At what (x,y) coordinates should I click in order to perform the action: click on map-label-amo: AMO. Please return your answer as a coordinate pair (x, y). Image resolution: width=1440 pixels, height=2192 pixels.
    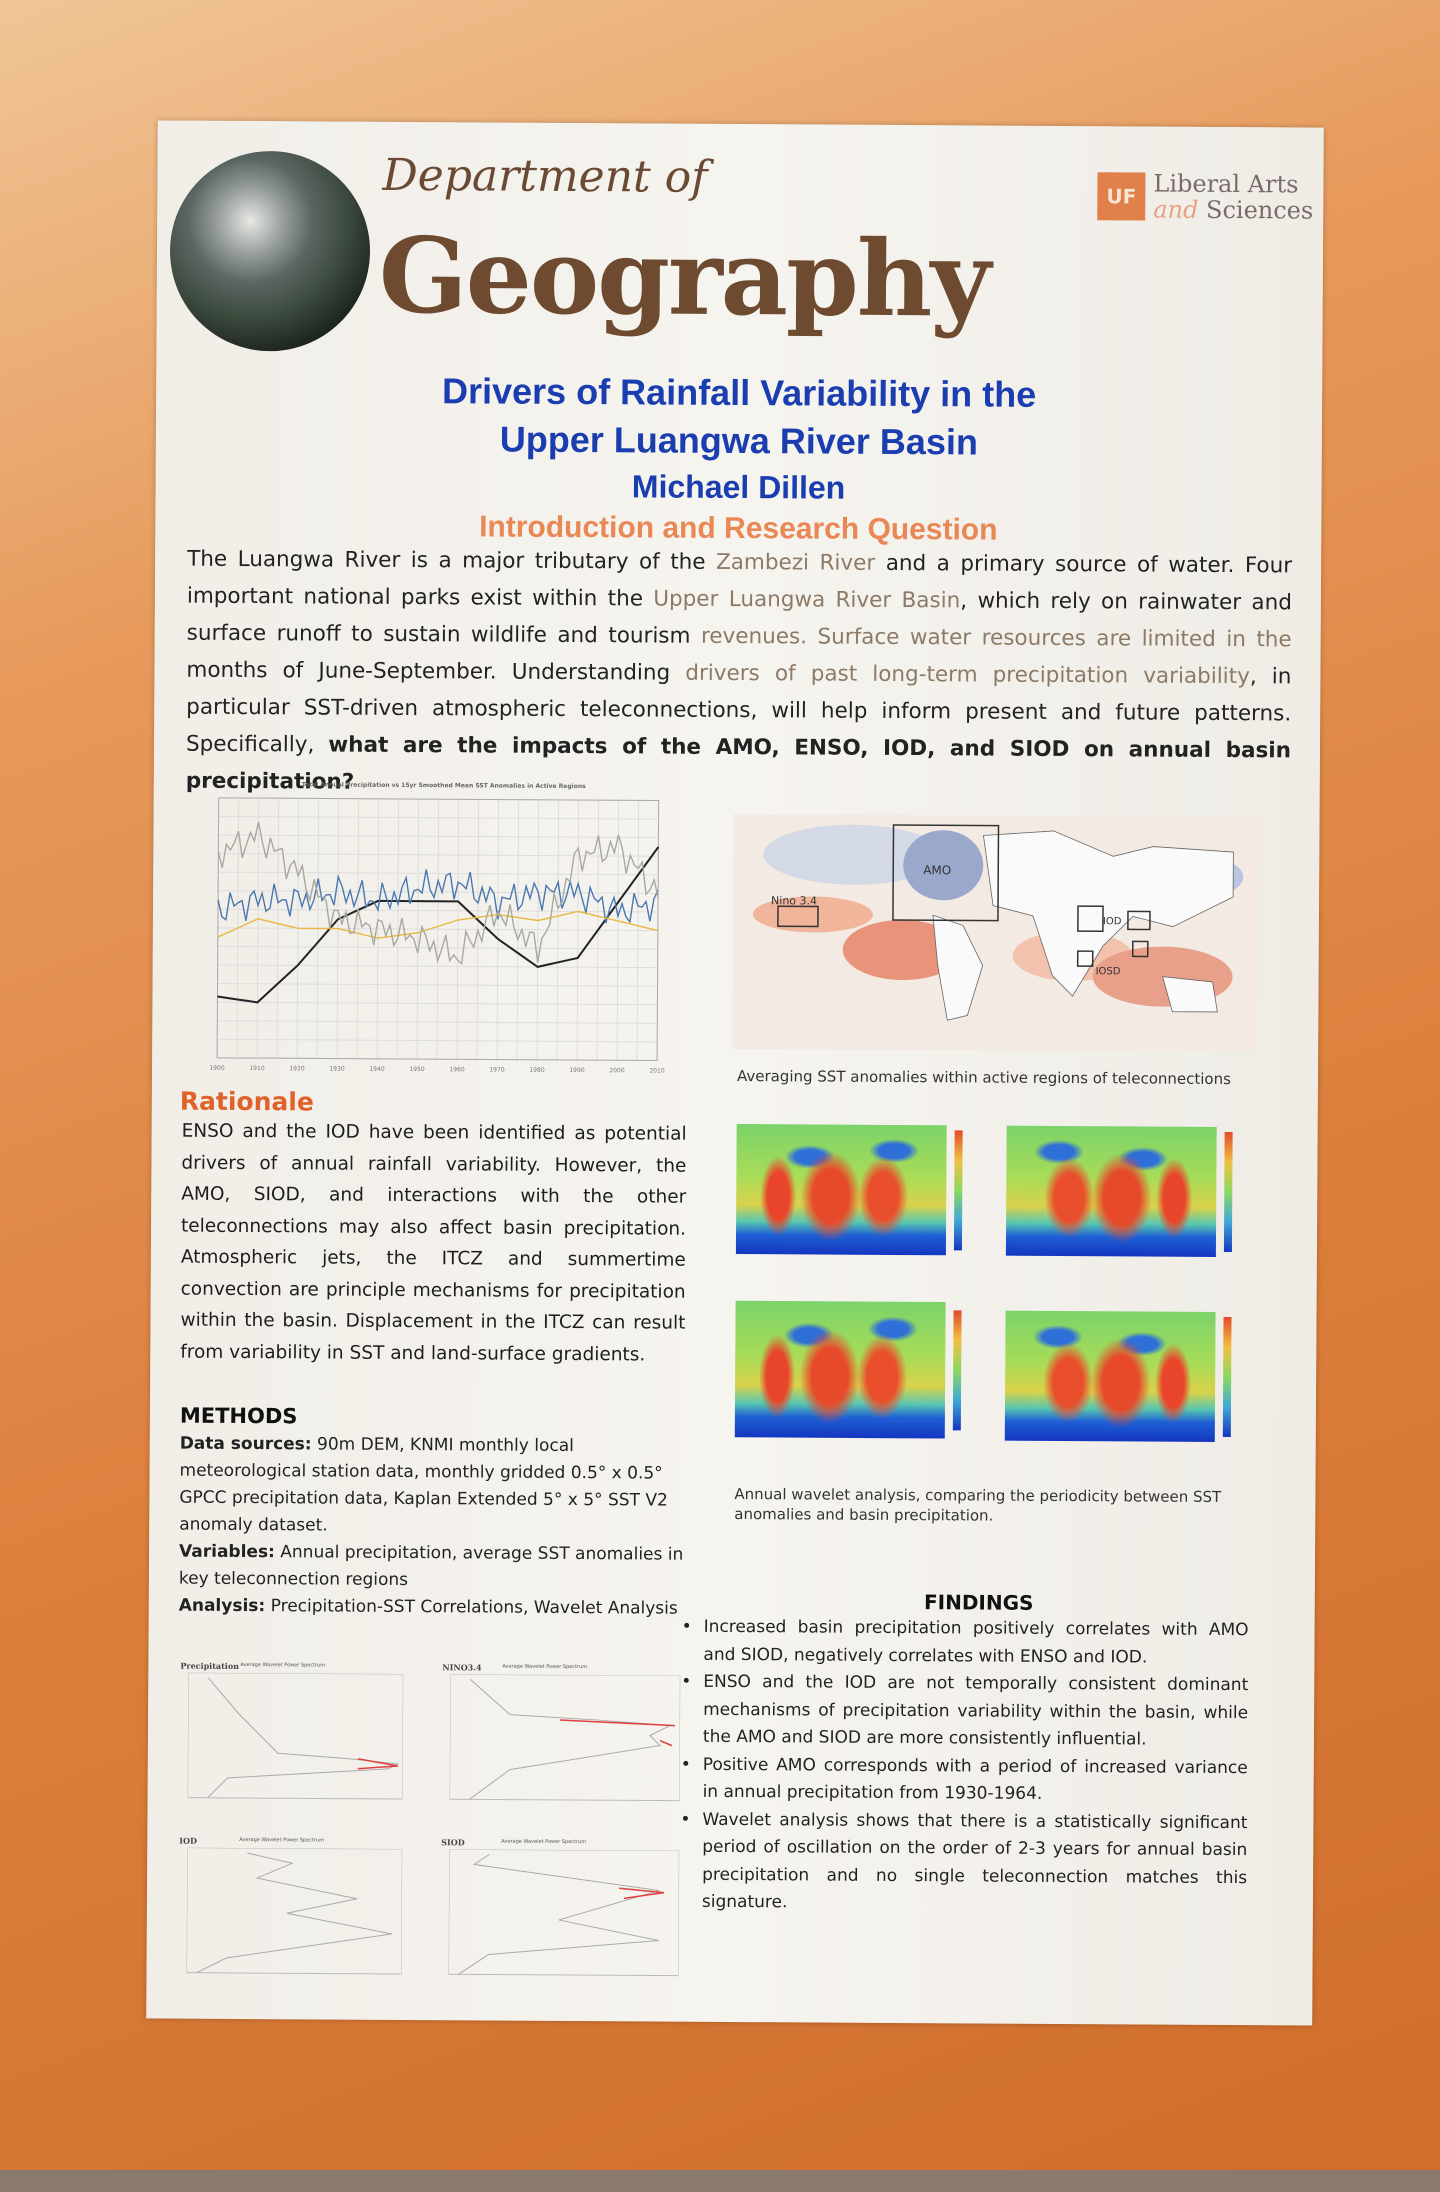
    Looking at the image, I should click on (937, 870).